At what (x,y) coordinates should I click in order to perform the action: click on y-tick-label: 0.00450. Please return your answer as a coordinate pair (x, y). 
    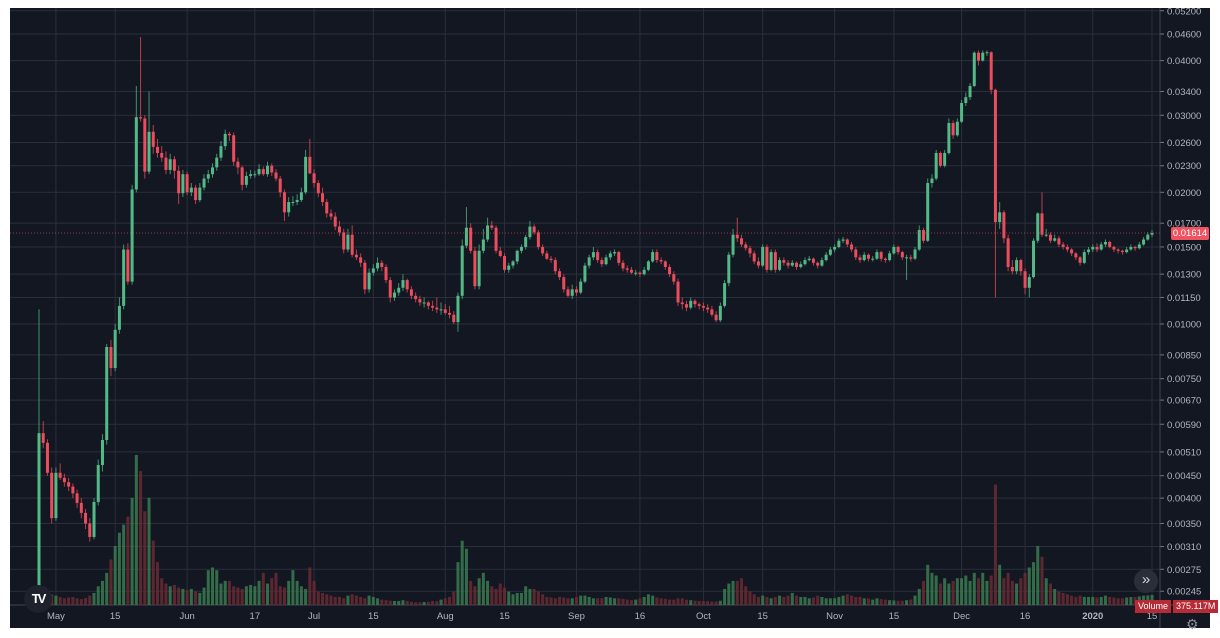
    Looking at the image, I should click on (1184, 476).